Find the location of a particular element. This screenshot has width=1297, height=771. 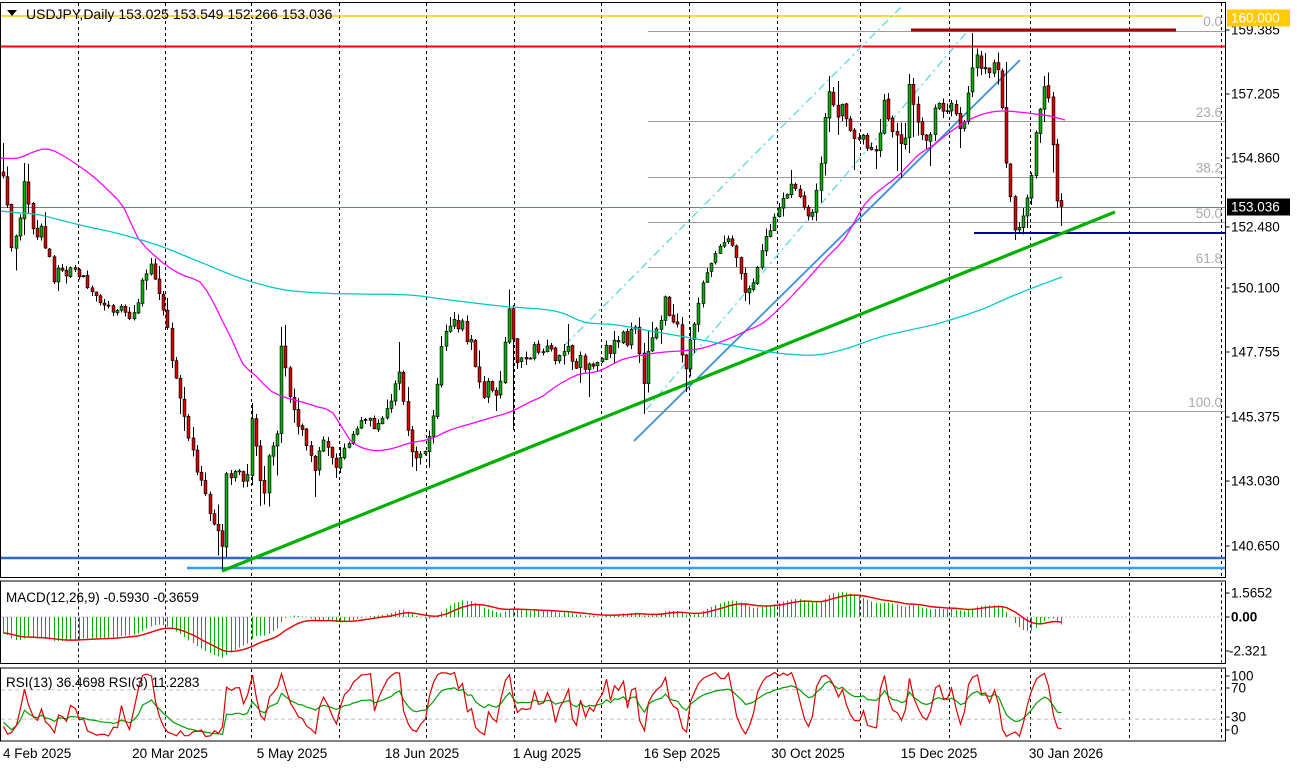

svg-text: MACD(12,26,9) -0.5930 -0.3659 is located at coordinates (102, 597).